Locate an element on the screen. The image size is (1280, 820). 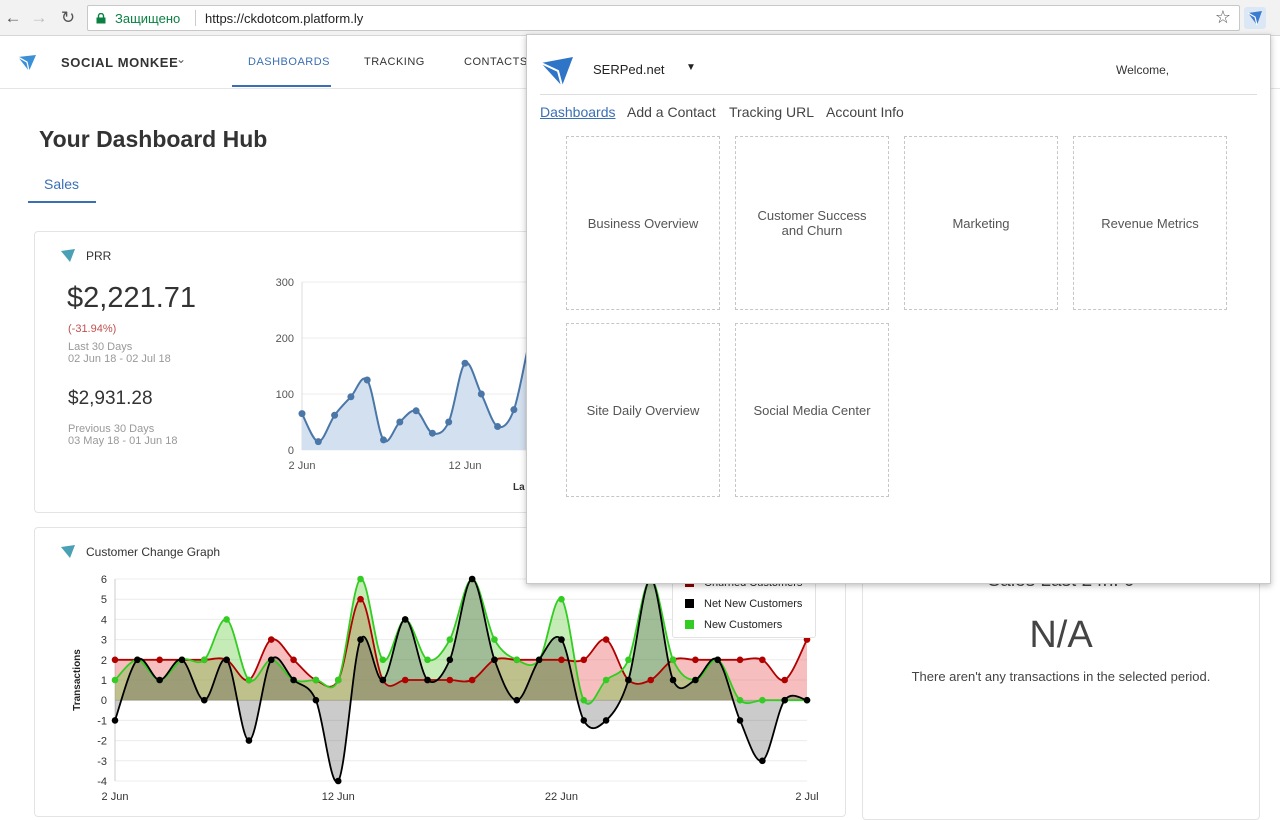
y-tick-label: 100 is located at coordinates (285, 395).